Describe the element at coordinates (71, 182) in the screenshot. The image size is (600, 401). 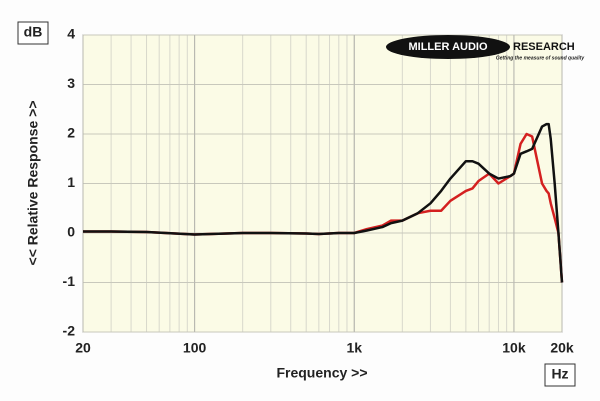
I see `y-tick-label: 1` at that location.